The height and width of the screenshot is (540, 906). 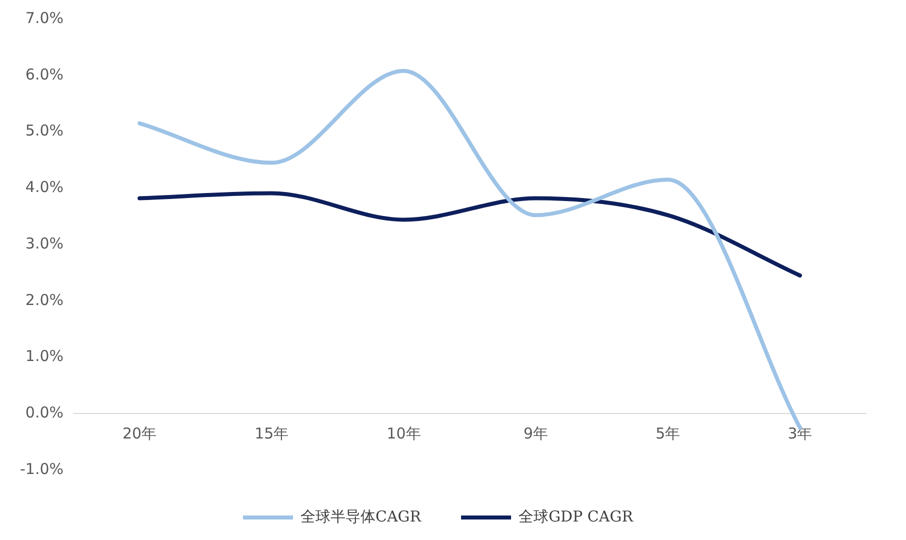 I want to click on x-tick-label: 15年, so click(x=271, y=433).